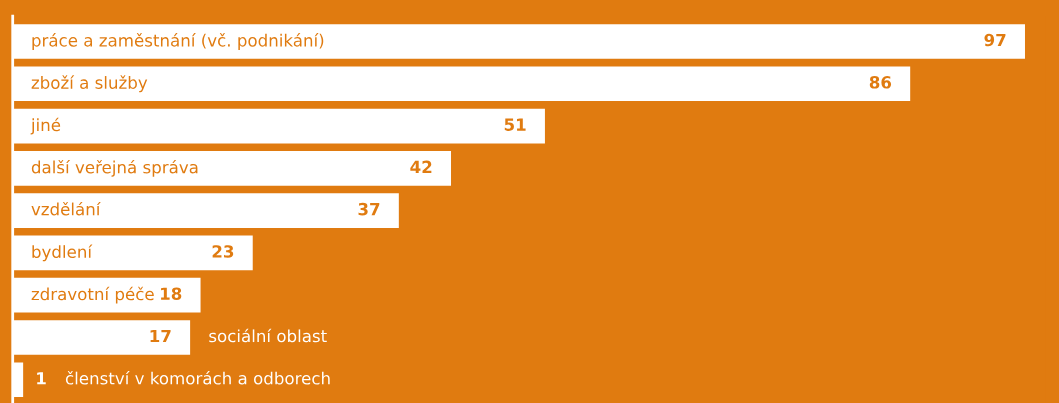 The height and width of the screenshot is (403, 1059). What do you see at coordinates (880, 82) in the screenshot?
I see `data-label: 86` at bounding box center [880, 82].